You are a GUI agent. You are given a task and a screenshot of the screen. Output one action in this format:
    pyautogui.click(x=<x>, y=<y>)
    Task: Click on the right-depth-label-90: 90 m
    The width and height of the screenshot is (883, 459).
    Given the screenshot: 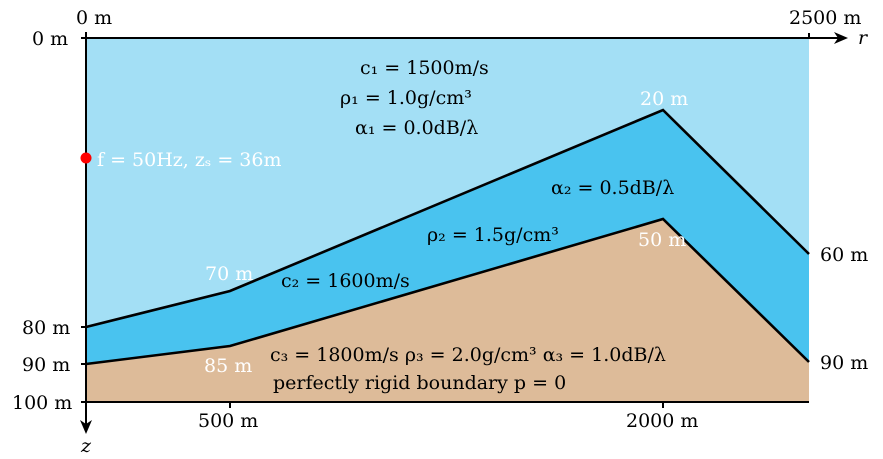 What is the action you would take?
    pyautogui.click(x=844, y=363)
    